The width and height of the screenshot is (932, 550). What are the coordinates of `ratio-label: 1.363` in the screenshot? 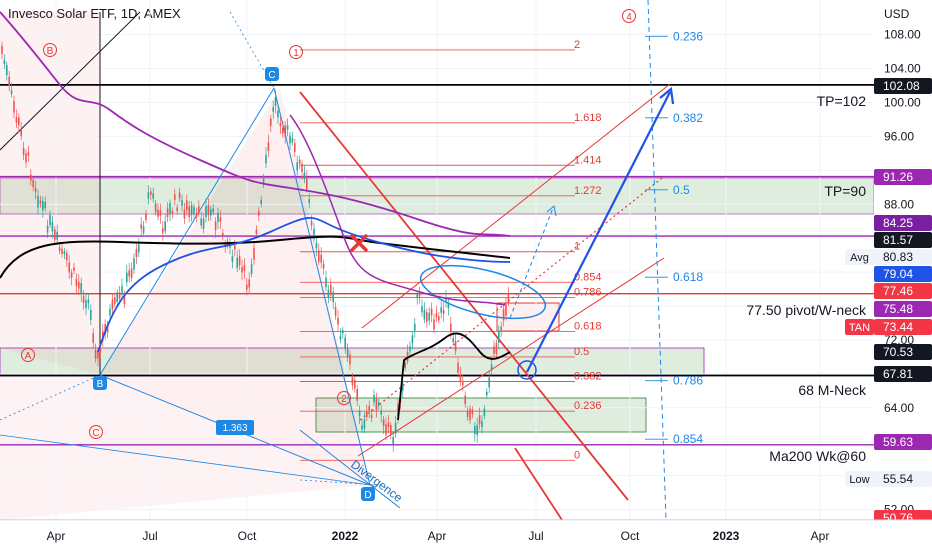 It's located at (234, 428).